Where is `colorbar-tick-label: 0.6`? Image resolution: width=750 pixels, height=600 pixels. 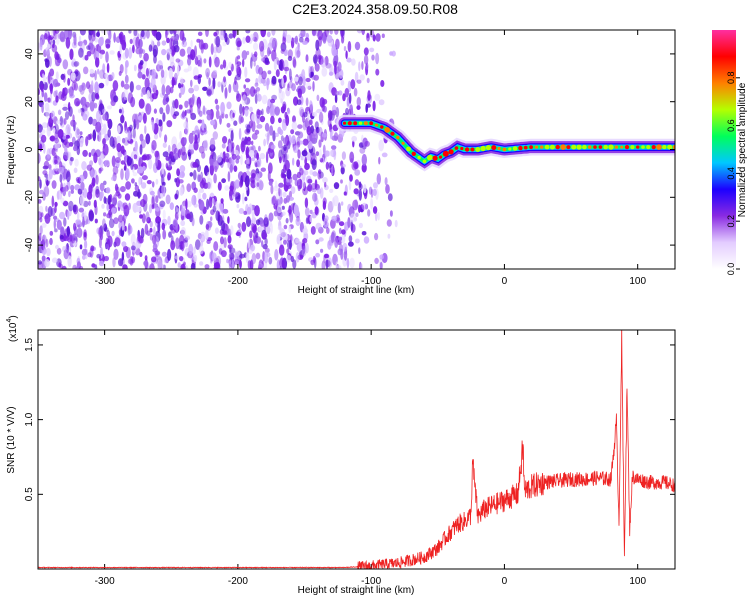
colorbar-tick-label: 0.6 is located at coordinates (731, 125).